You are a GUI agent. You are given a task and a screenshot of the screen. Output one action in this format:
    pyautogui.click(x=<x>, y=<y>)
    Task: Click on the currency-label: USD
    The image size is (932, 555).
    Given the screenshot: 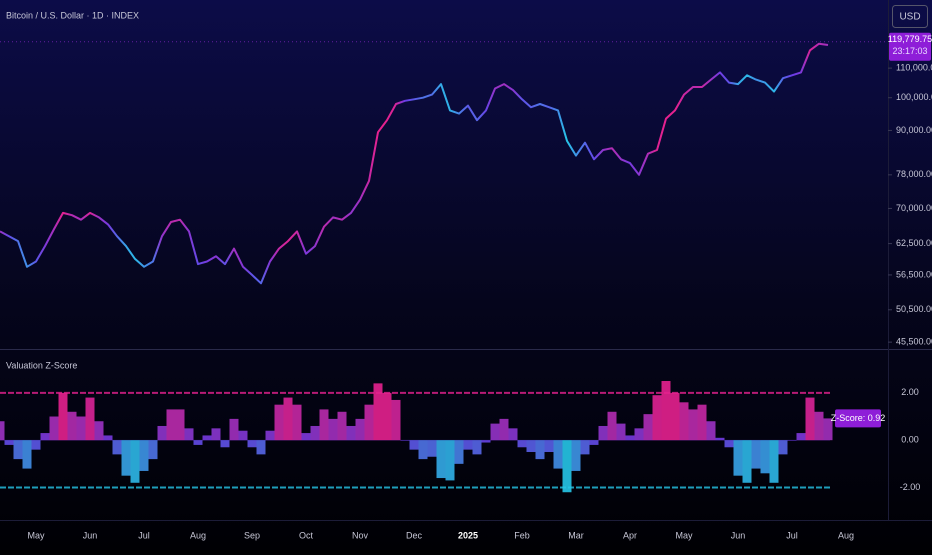 What is the action you would take?
    pyautogui.click(x=909, y=17)
    